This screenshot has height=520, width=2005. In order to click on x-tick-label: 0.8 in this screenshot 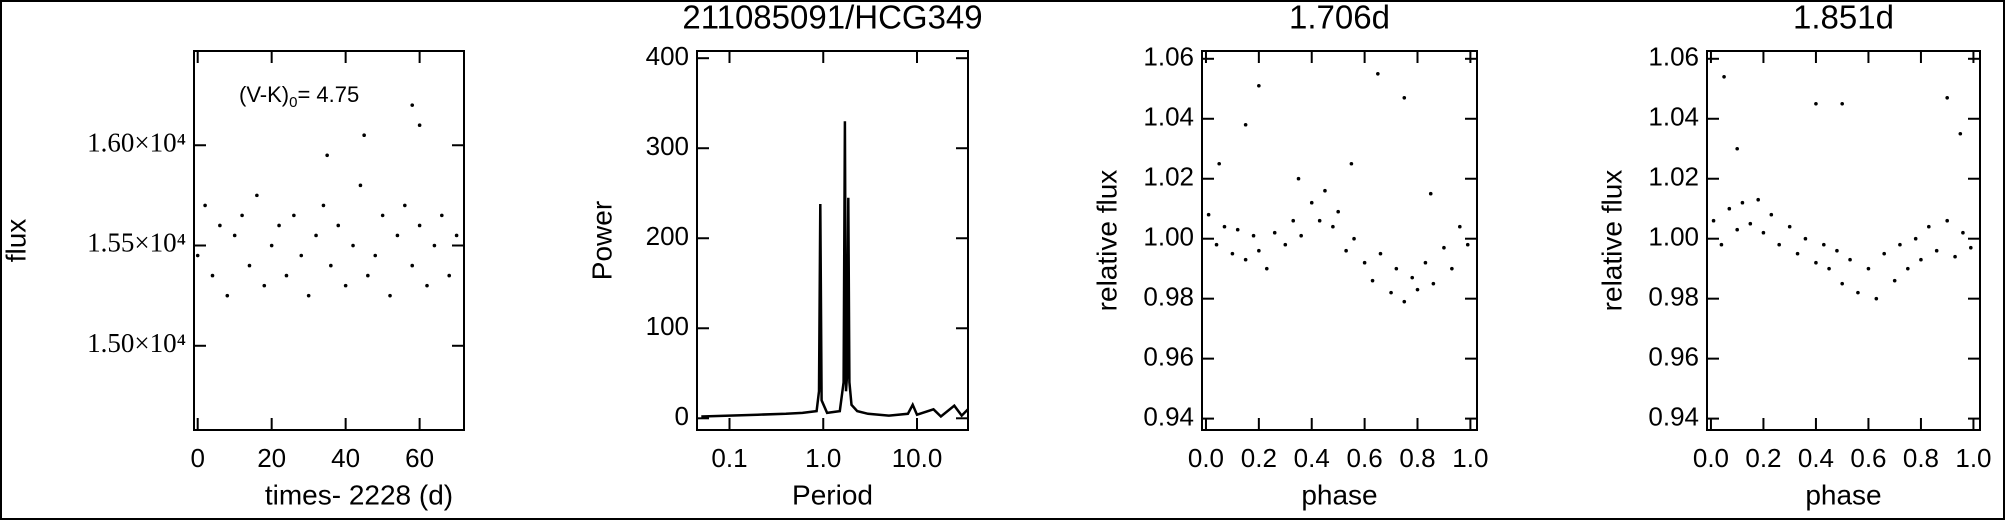, I will do `click(1921, 458)`.